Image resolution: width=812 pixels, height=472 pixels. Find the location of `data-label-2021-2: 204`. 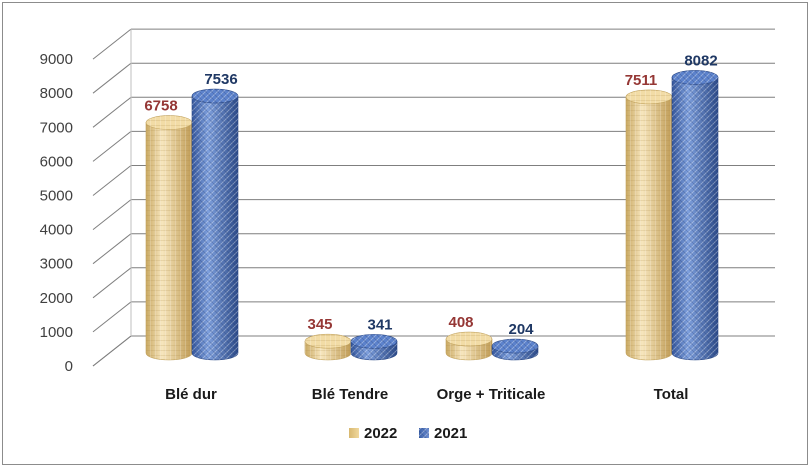

data-label-2021-2: 204 is located at coordinates (521, 329).